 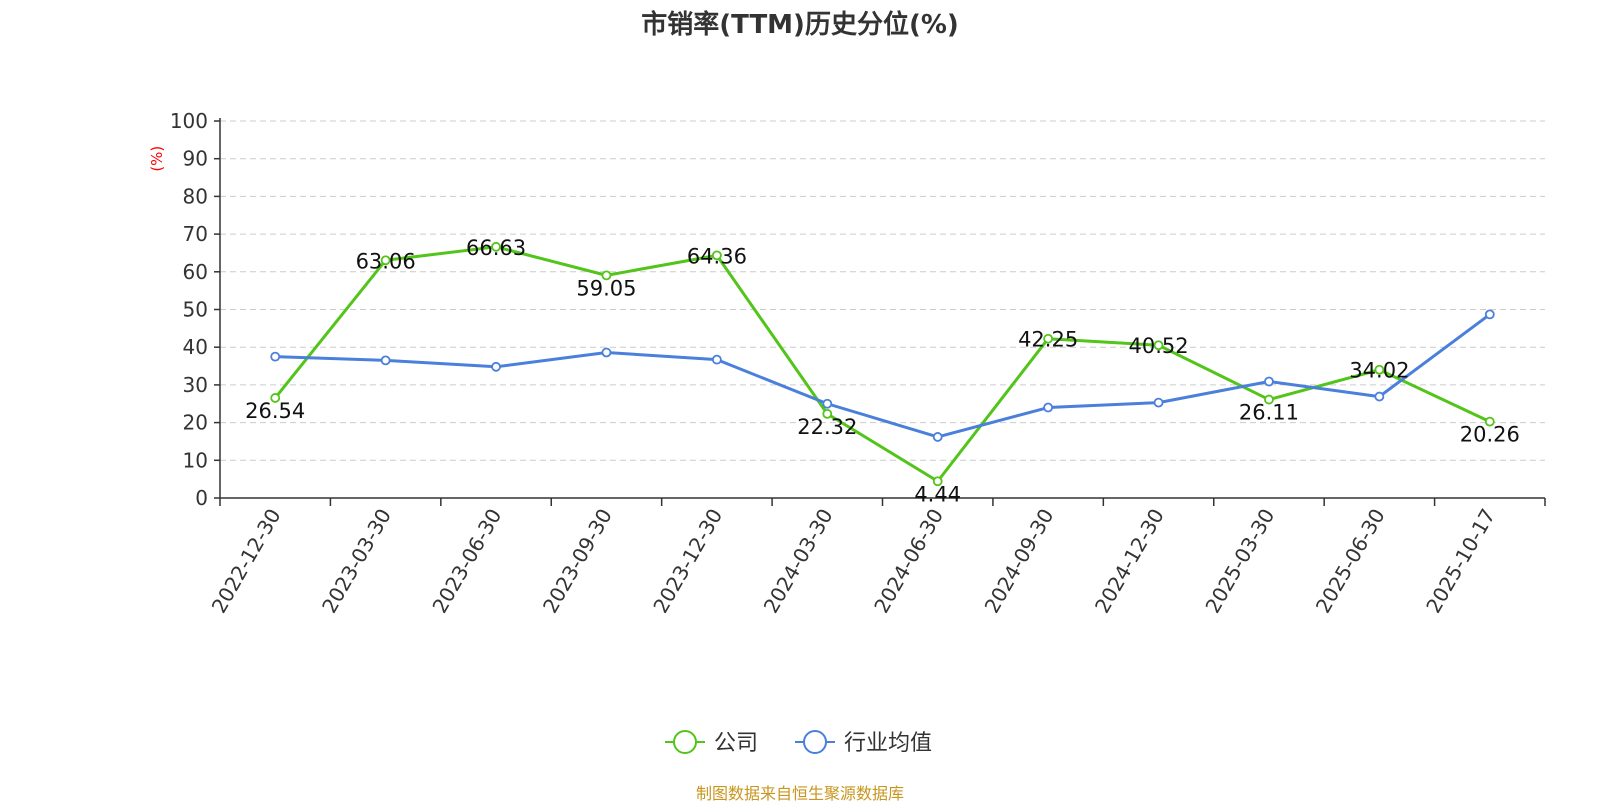 What do you see at coordinates (246, 561) in the screenshot?
I see `x-tick-label: 2022-12-30` at bounding box center [246, 561].